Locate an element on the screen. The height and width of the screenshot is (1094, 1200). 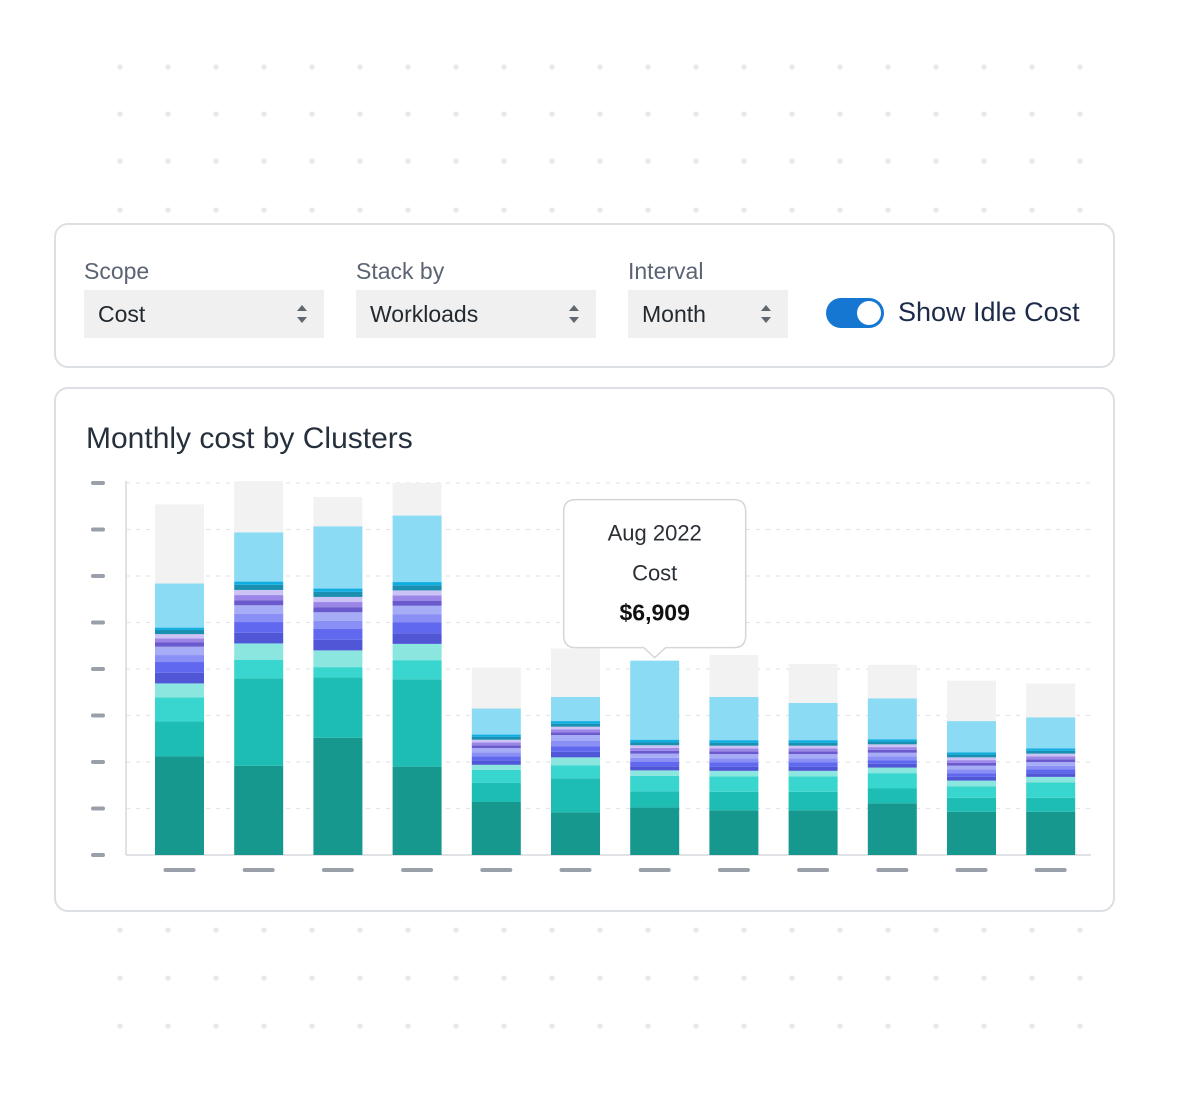
interval-select: Month is located at coordinates (708, 314).